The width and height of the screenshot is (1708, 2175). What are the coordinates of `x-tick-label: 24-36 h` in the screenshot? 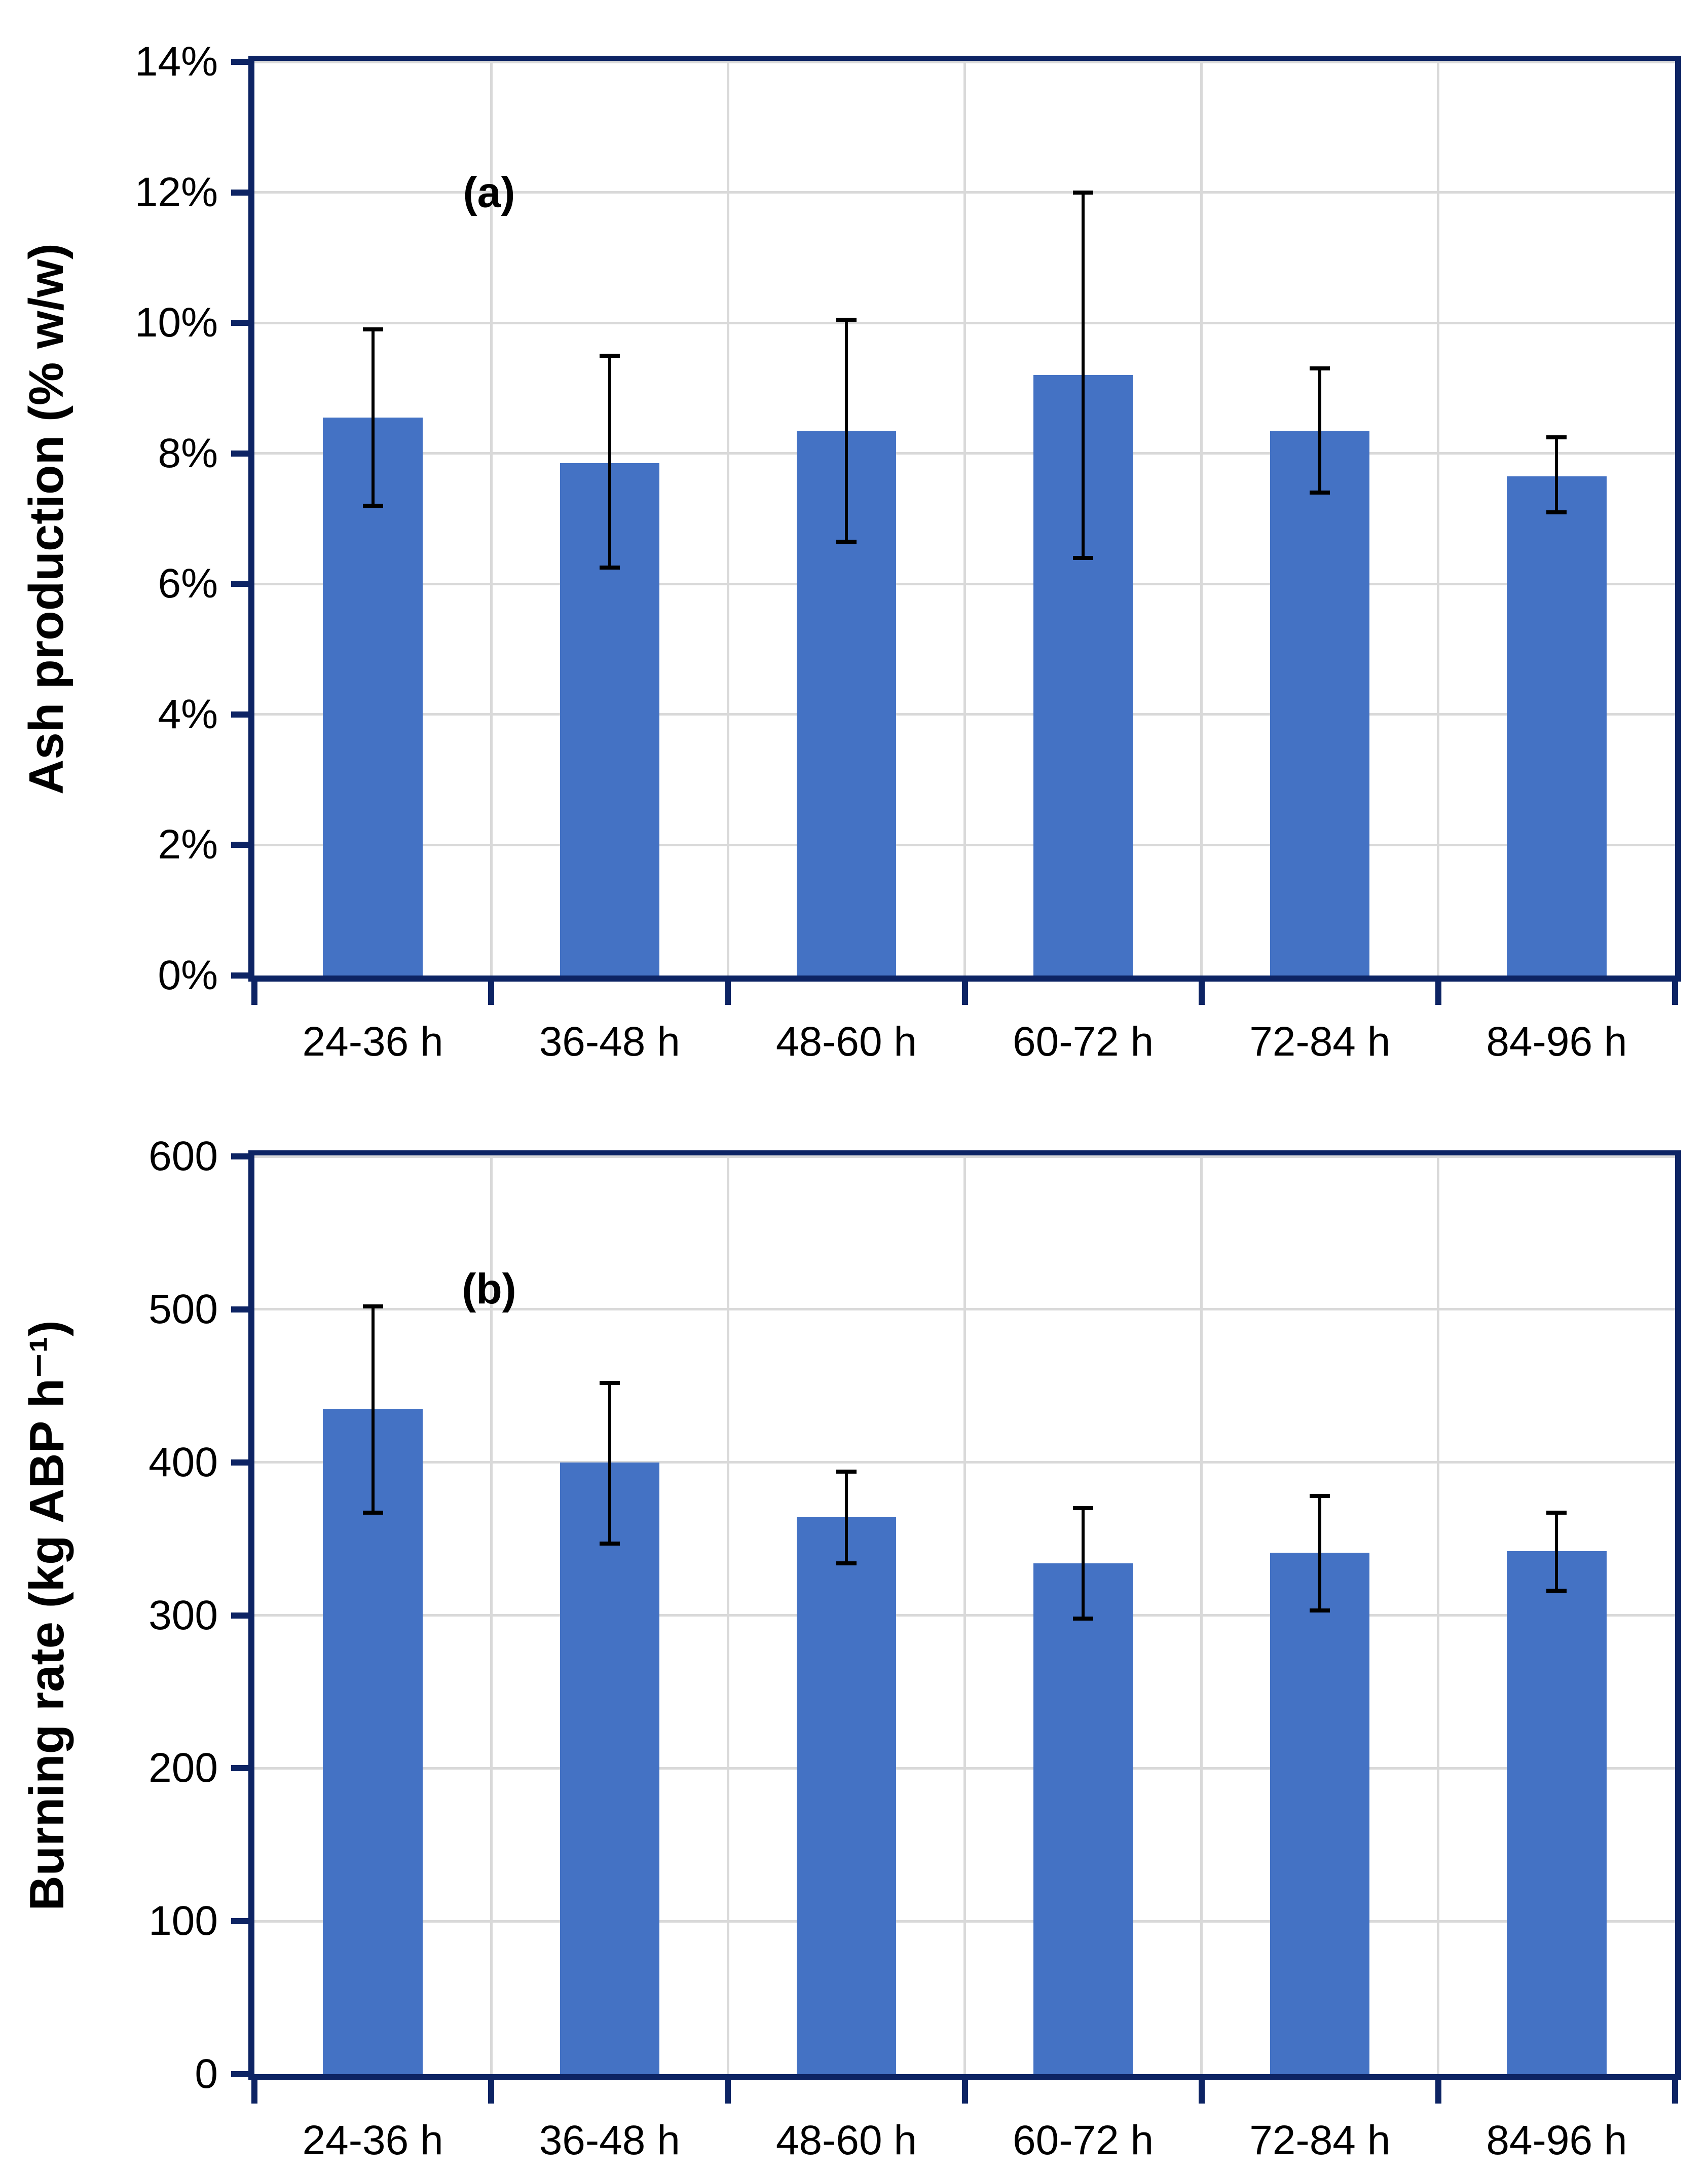 It's located at (372, 2140).